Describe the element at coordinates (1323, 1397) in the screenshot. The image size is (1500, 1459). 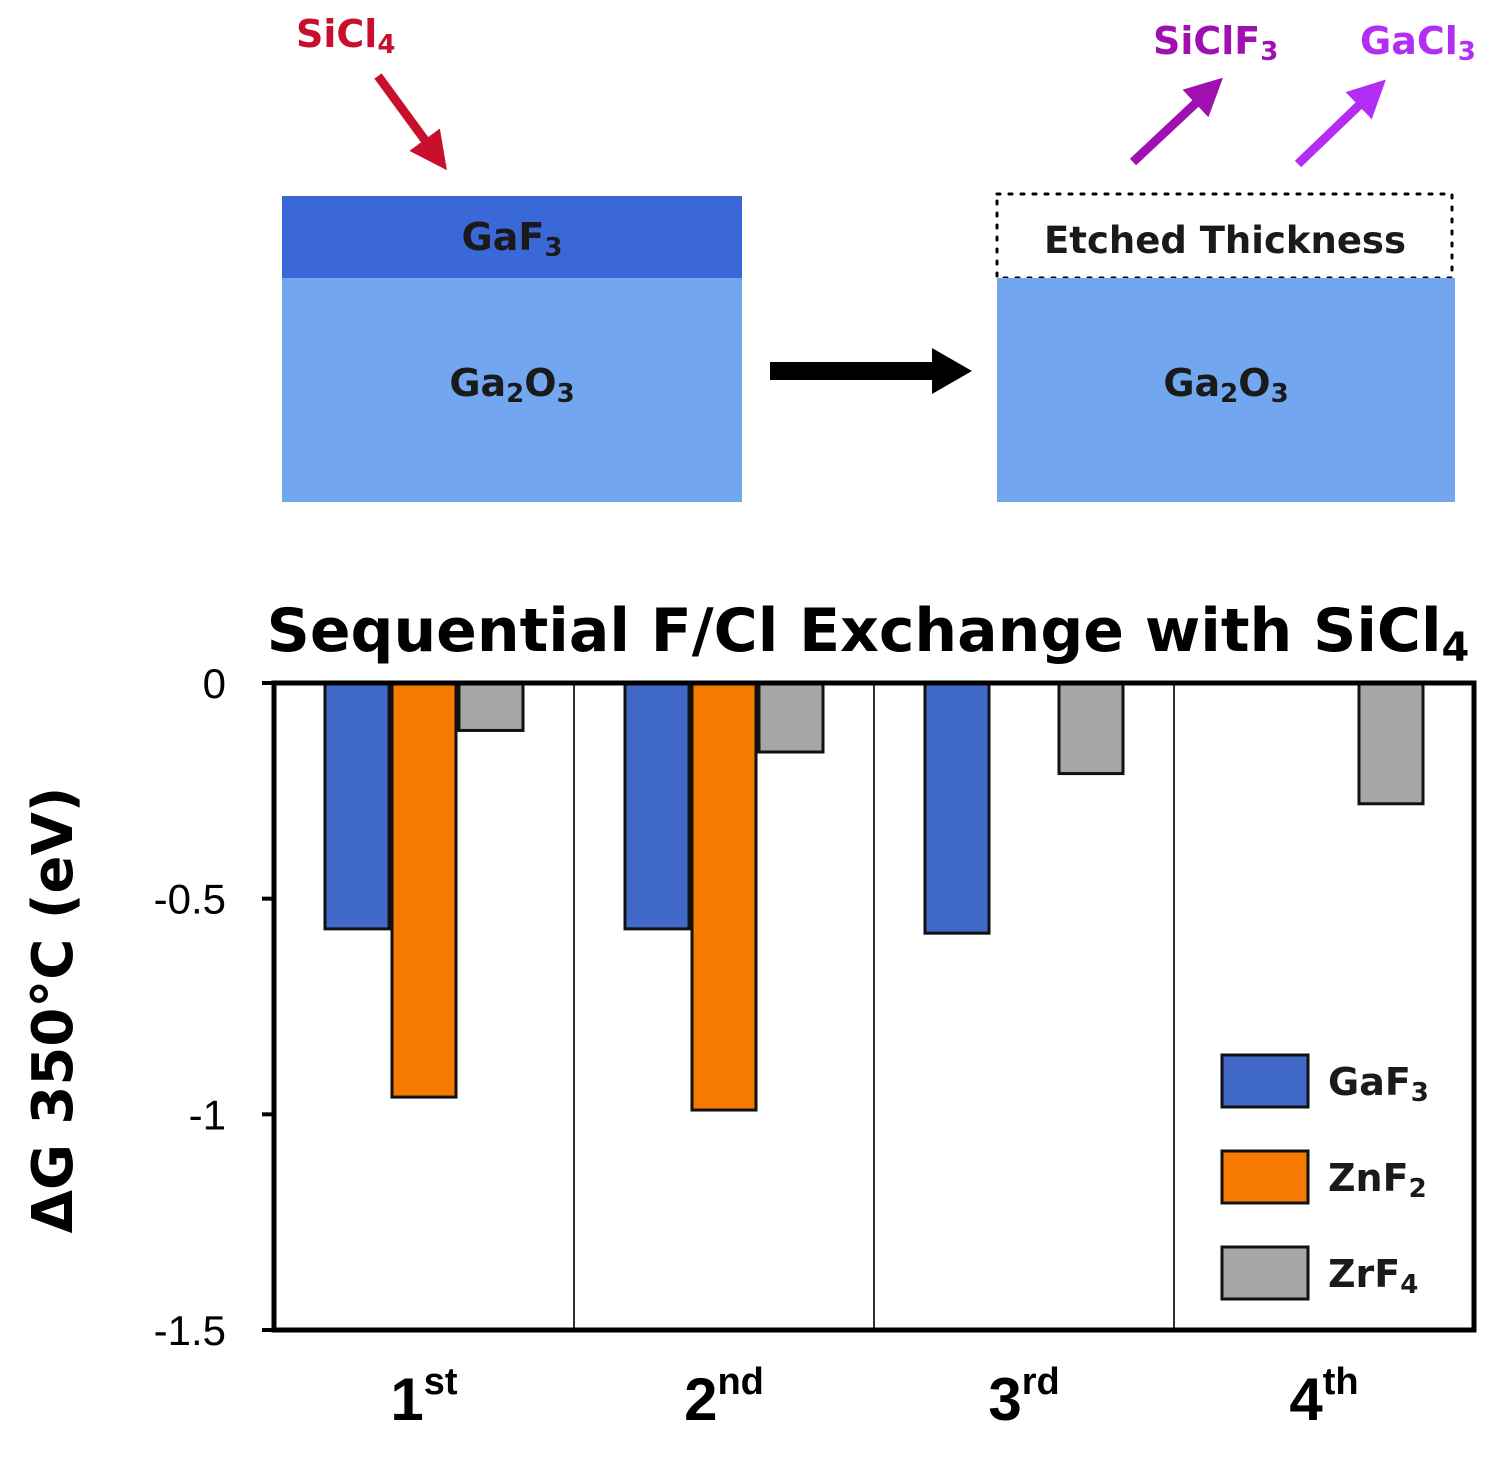
I see `x-category-label: 4th` at that location.